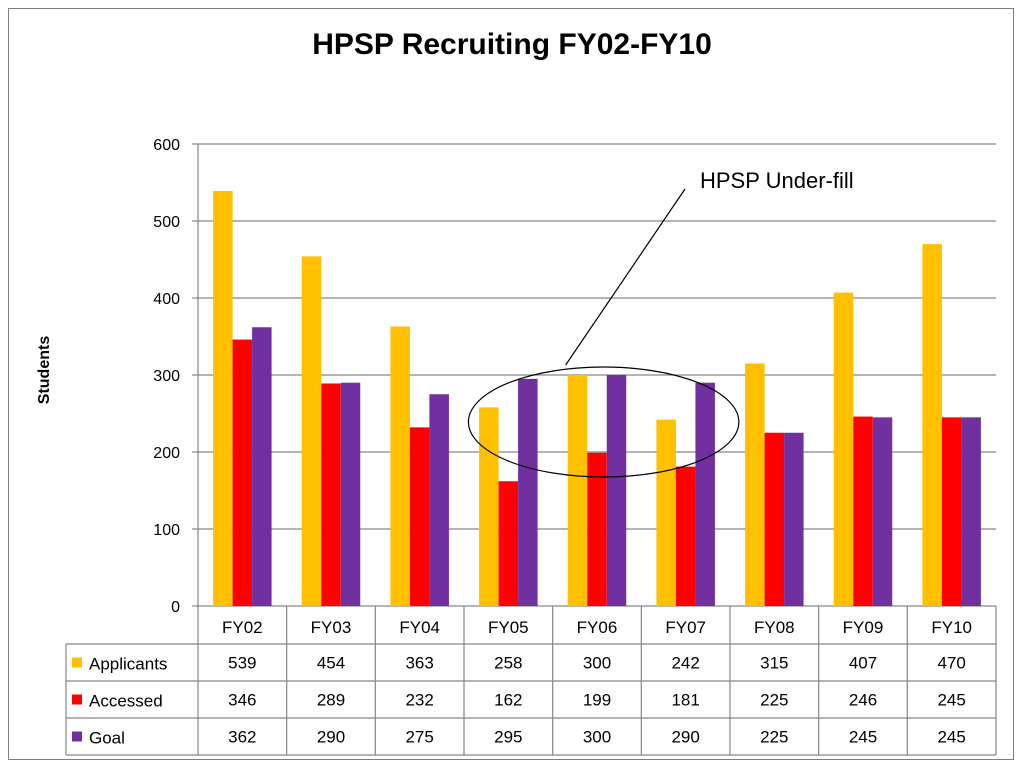 This screenshot has width=1024, height=768. What do you see at coordinates (128, 664) in the screenshot?
I see `legend-label-applicants: Applicants` at bounding box center [128, 664].